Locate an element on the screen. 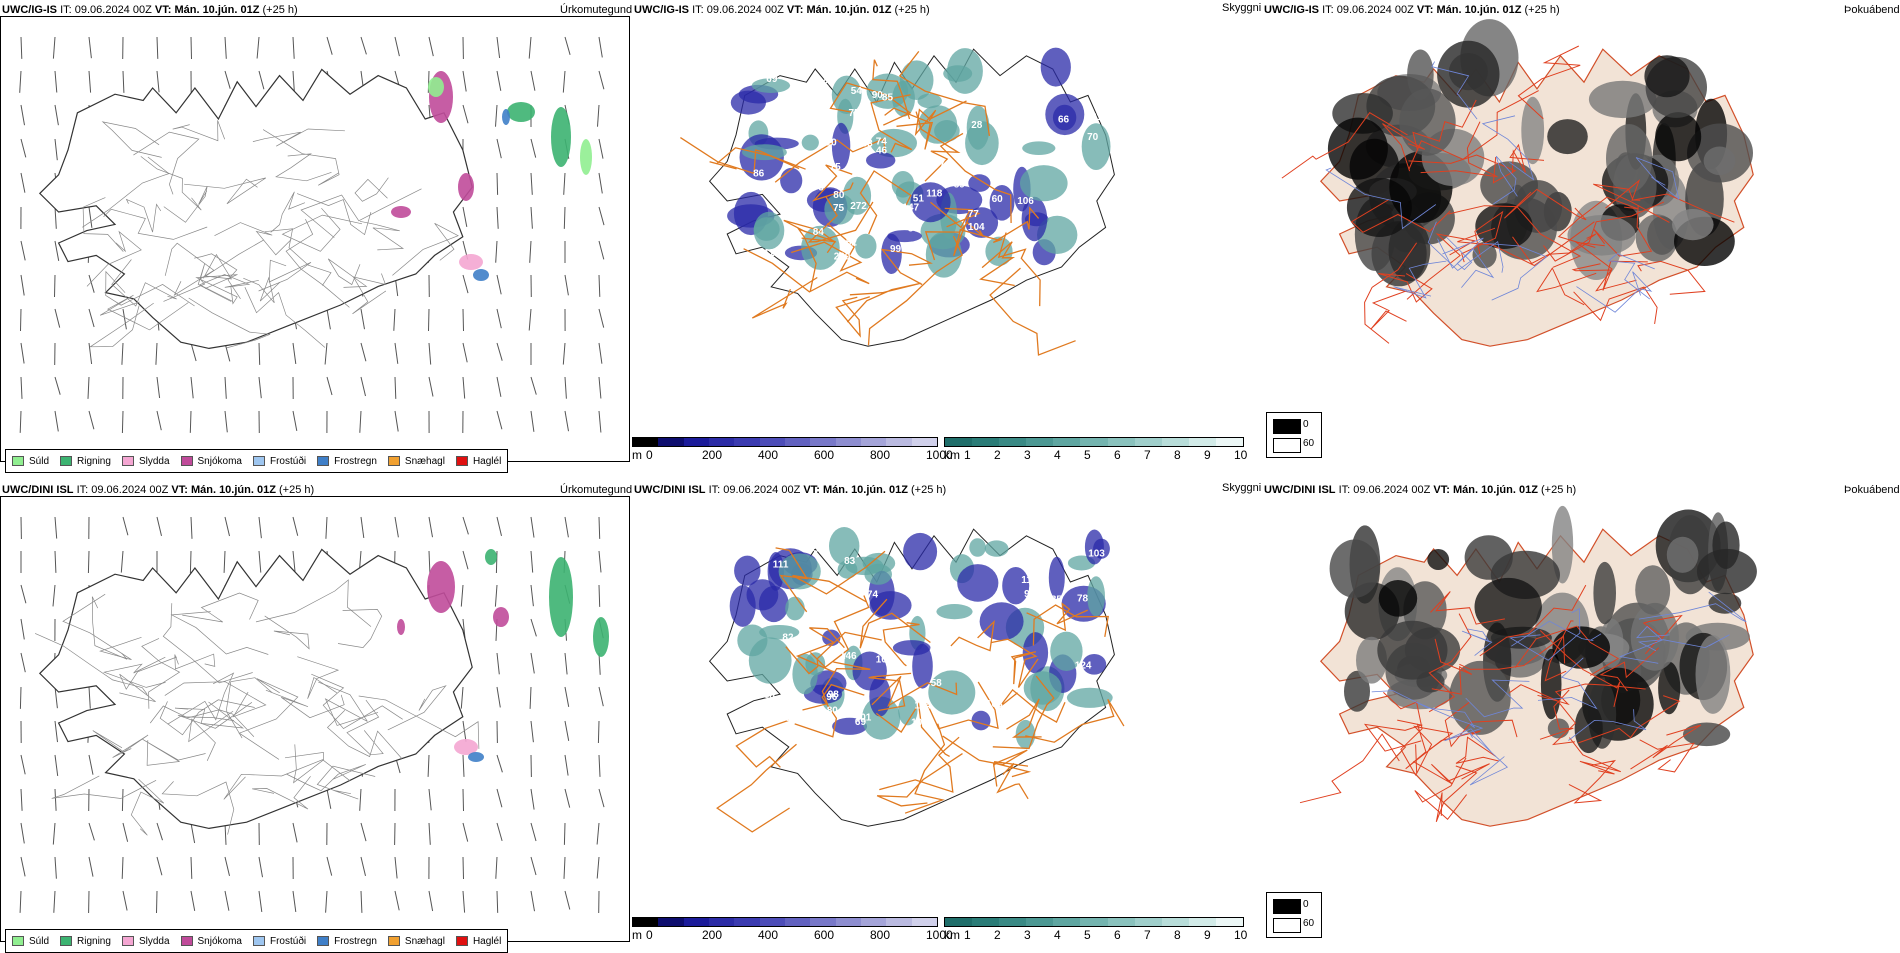  cloud-base-value: 200 is located at coordinates (842, 256).